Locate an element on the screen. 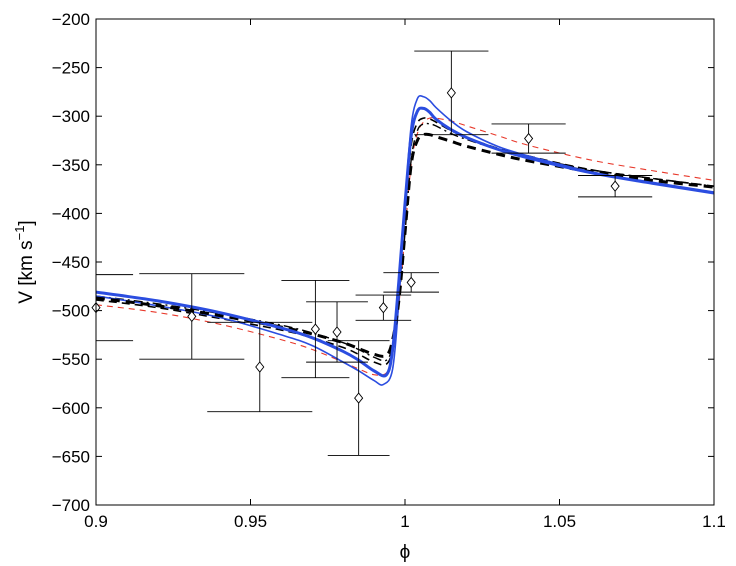 The width and height of the screenshot is (736, 566). x-tick-label: 1.1 is located at coordinates (714, 521).